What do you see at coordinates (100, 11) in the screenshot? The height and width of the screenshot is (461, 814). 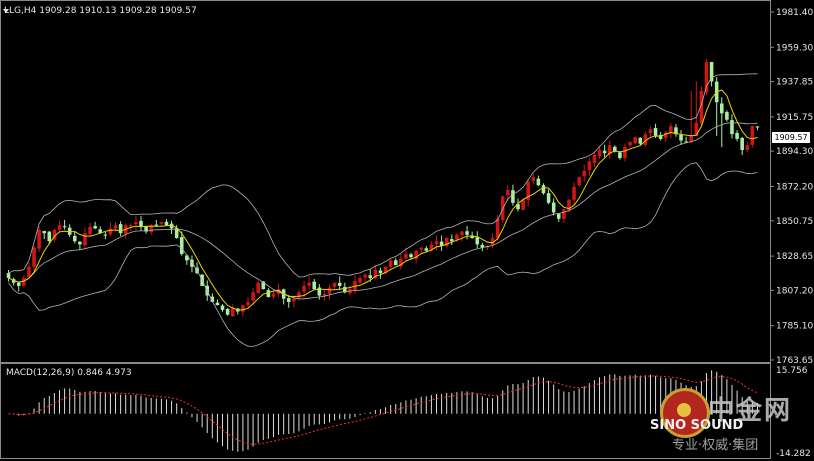 I see `symbol-header: LLG,H4 1909.28 1910.13 1909.28 1909.57` at bounding box center [100, 11].